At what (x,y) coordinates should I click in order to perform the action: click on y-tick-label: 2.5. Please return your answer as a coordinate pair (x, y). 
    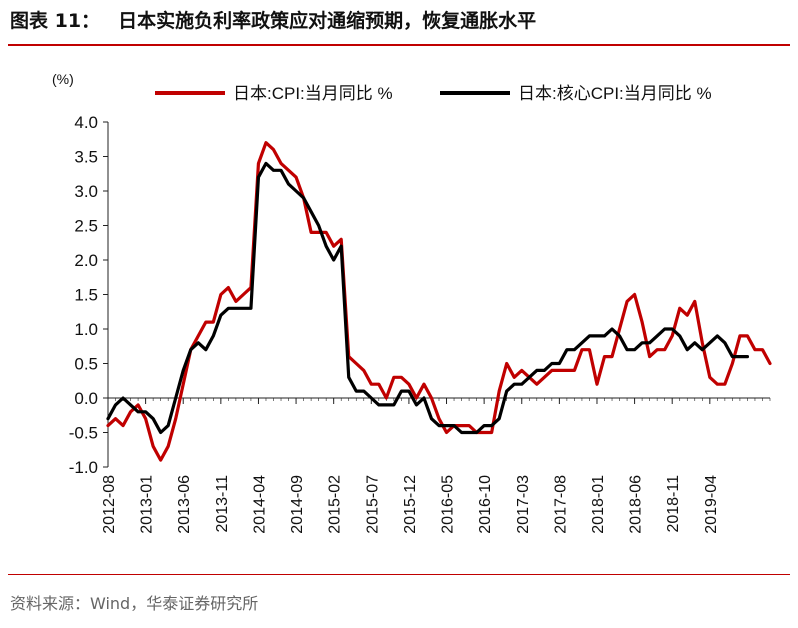
    Looking at the image, I should click on (86, 226).